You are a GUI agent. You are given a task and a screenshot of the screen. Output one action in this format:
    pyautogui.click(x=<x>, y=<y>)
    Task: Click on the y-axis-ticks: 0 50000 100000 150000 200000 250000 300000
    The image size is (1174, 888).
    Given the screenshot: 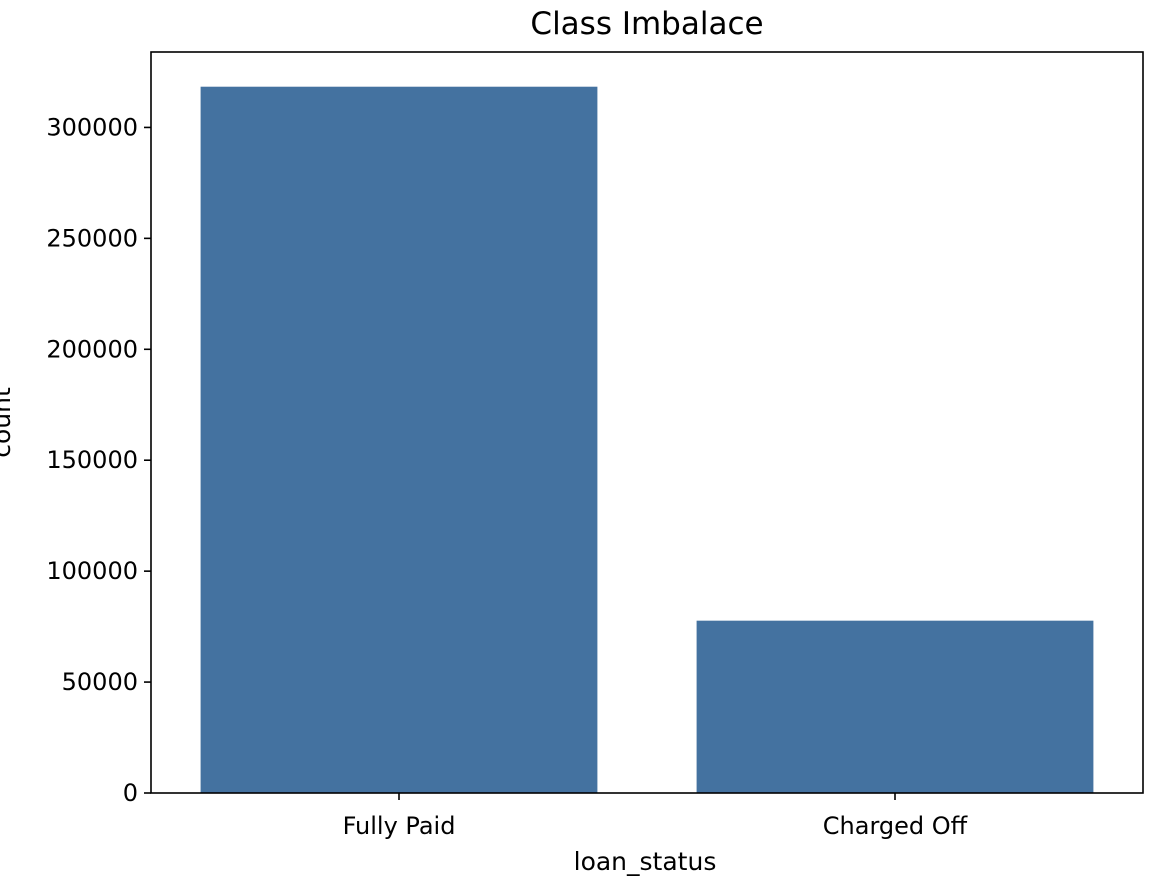 What is the action you would take?
    pyautogui.click(x=98, y=460)
    